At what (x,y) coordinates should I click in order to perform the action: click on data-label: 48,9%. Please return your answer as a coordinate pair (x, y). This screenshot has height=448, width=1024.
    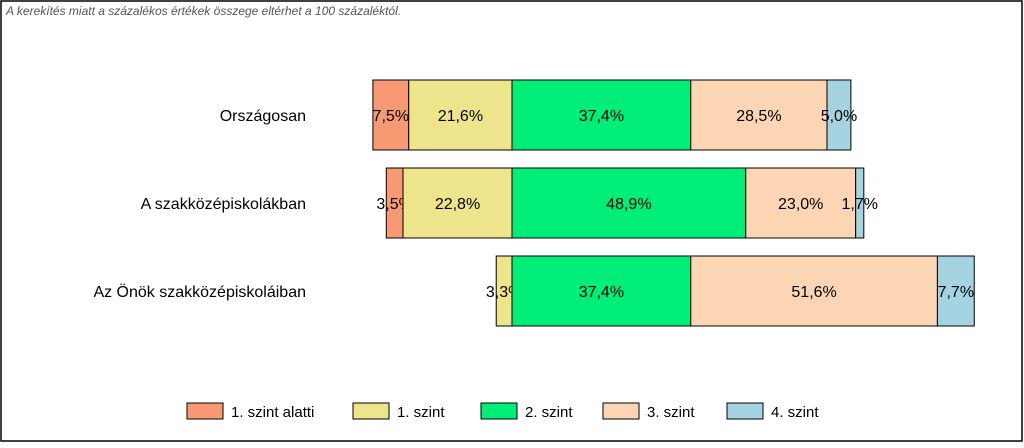
    Looking at the image, I should click on (628, 204).